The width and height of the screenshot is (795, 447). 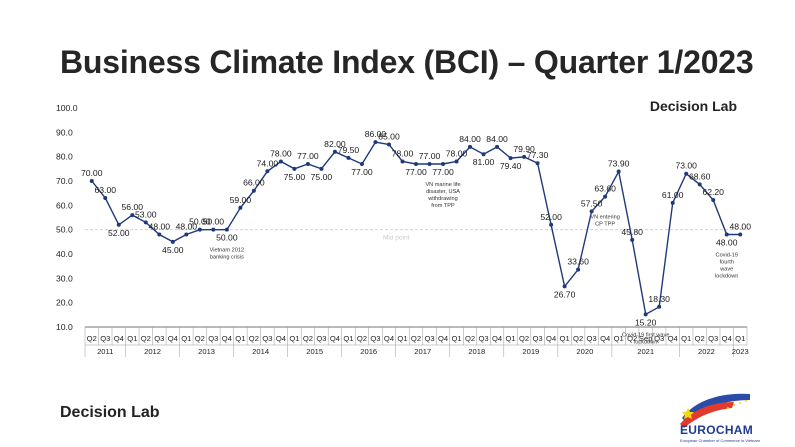 What do you see at coordinates (605, 218) in the screenshot?
I see `annotation-line: VN entering` at bounding box center [605, 218].